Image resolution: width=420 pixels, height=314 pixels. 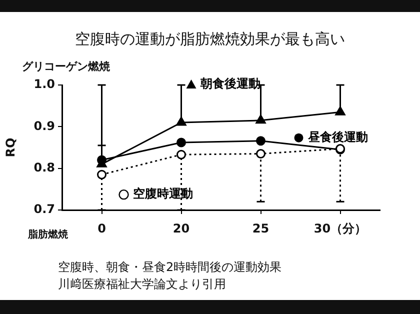 What do you see at coordinates (44, 209) in the screenshot?
I see `y-tick-label: 0.7` at bounding box center [44, 209].